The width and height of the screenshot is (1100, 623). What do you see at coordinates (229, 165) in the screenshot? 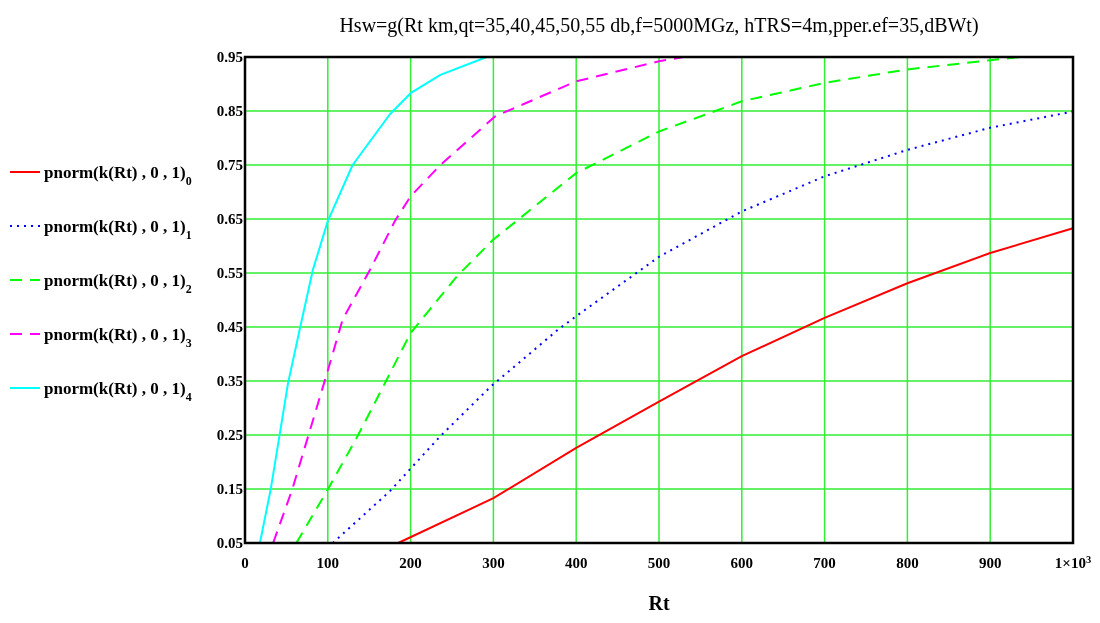
I see `y-tick-label: 0.75` at bounding box center [229, 165].